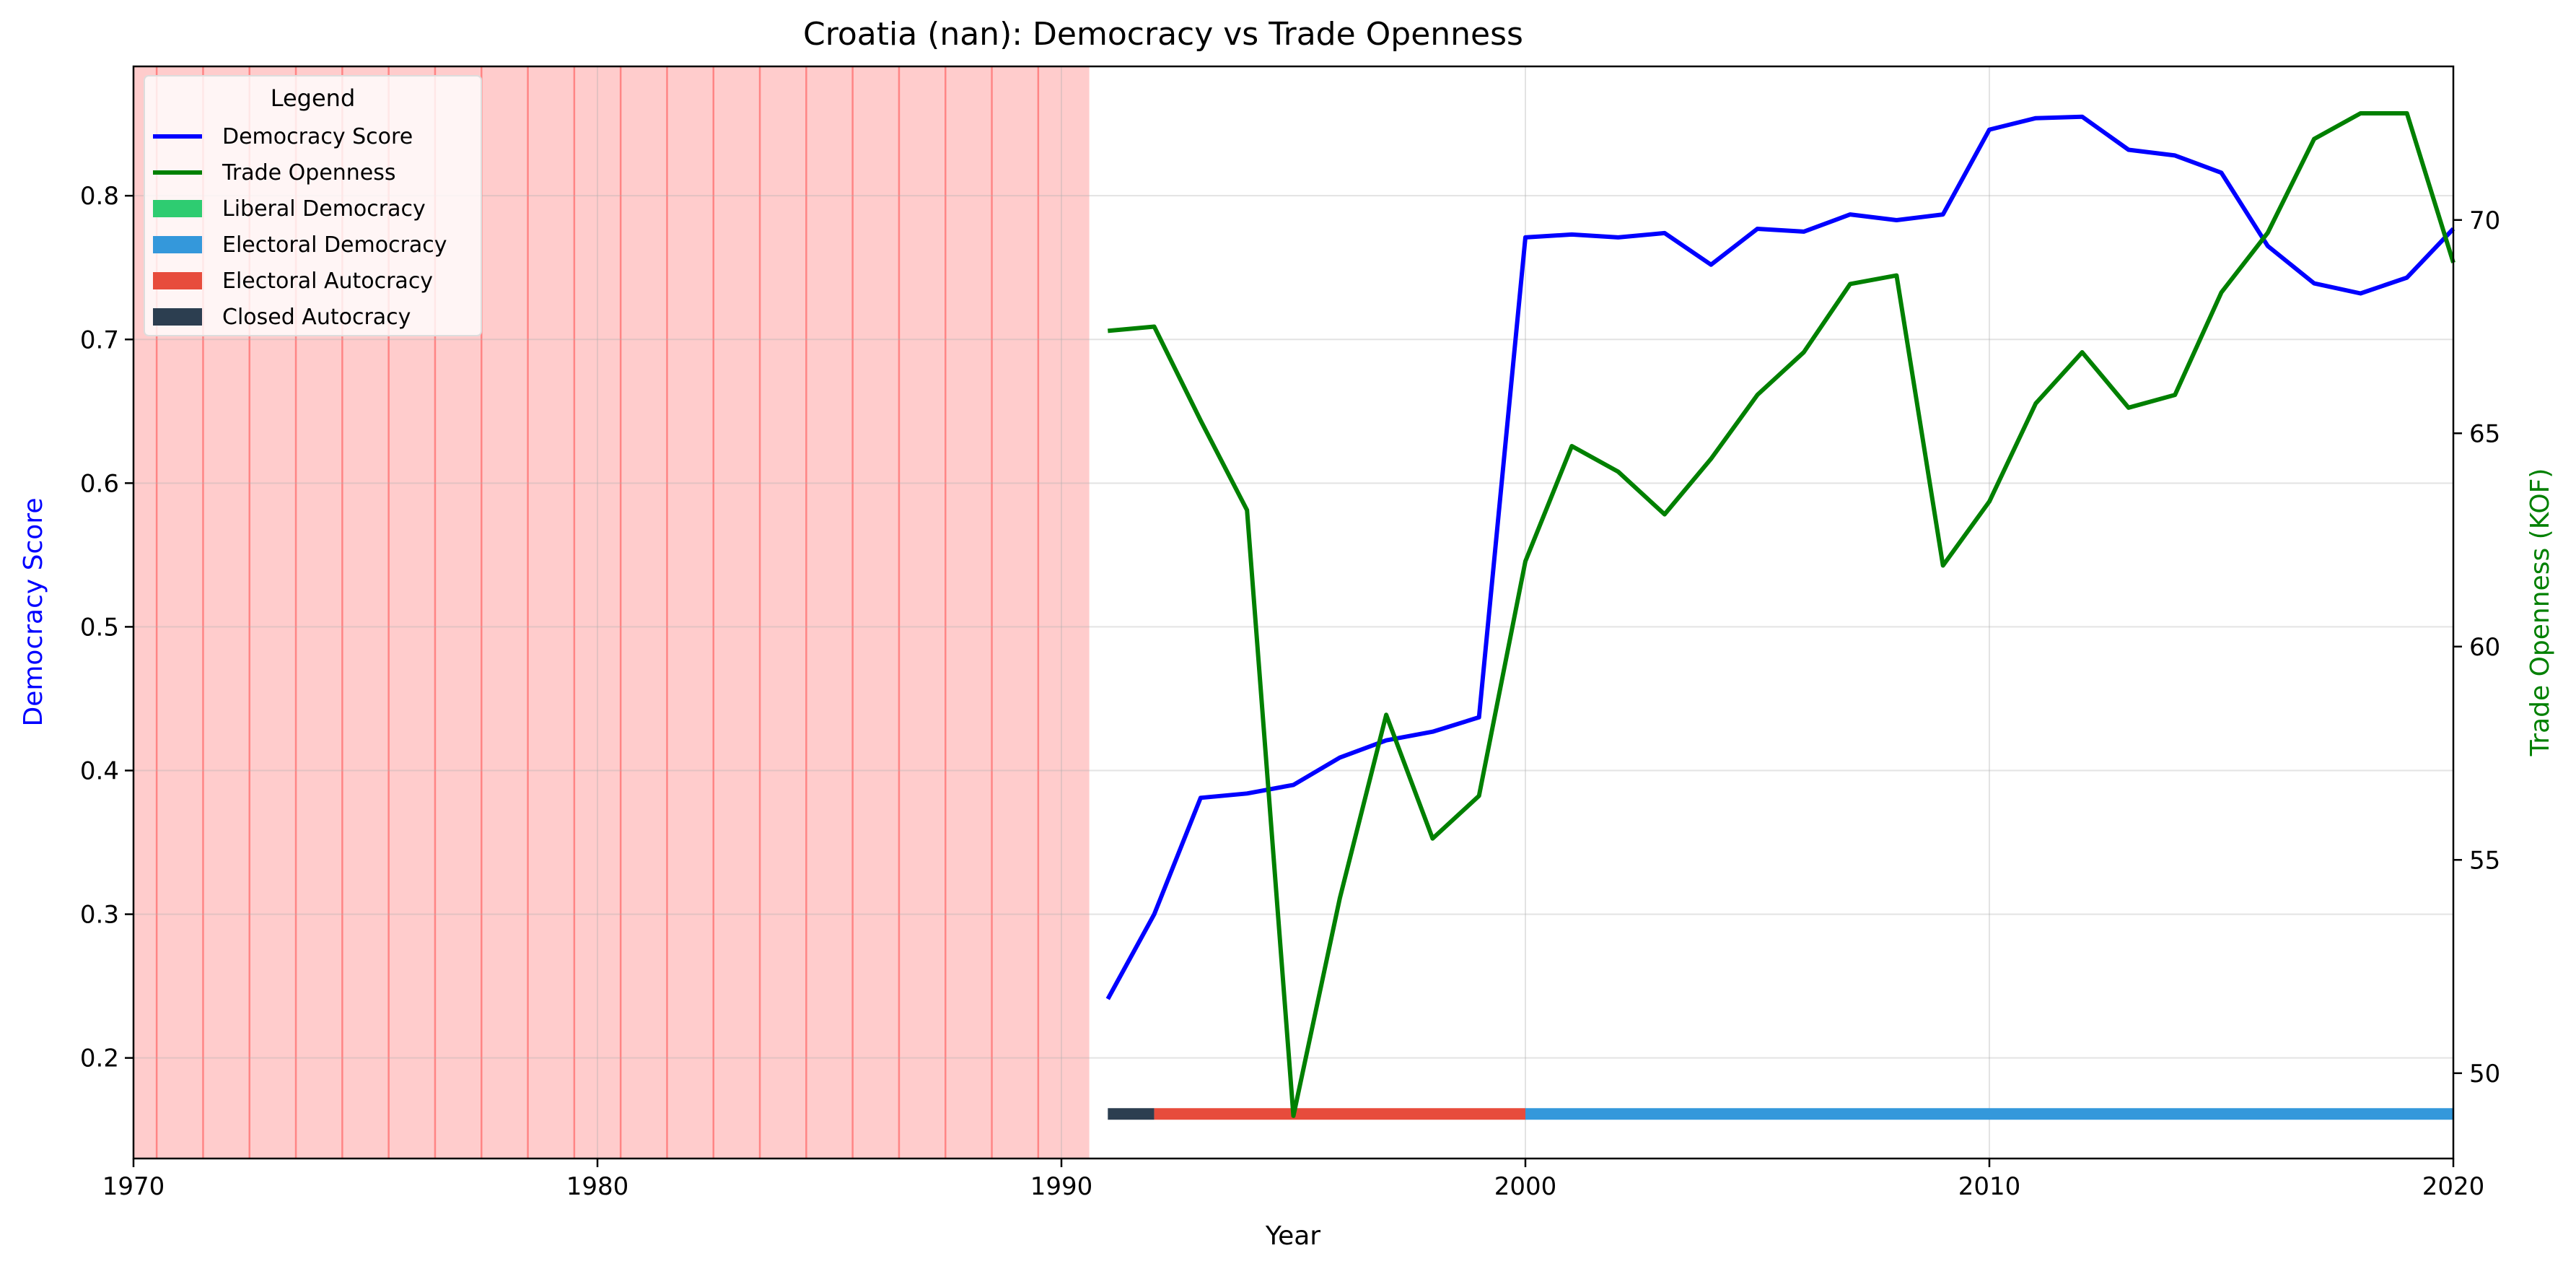 This screenshot has width=2576, height=1274. What do you see at coordinates (2484, 220) in the screenshot?
I see `y-right-tick-label: 70` at bounding box center [2484, 220].